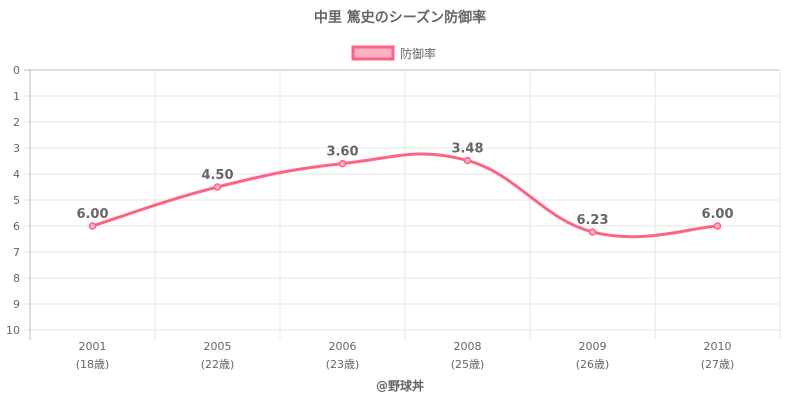 This screenshot has height=404, width=800. I want to click on legend-swatch, so click(373, 53).